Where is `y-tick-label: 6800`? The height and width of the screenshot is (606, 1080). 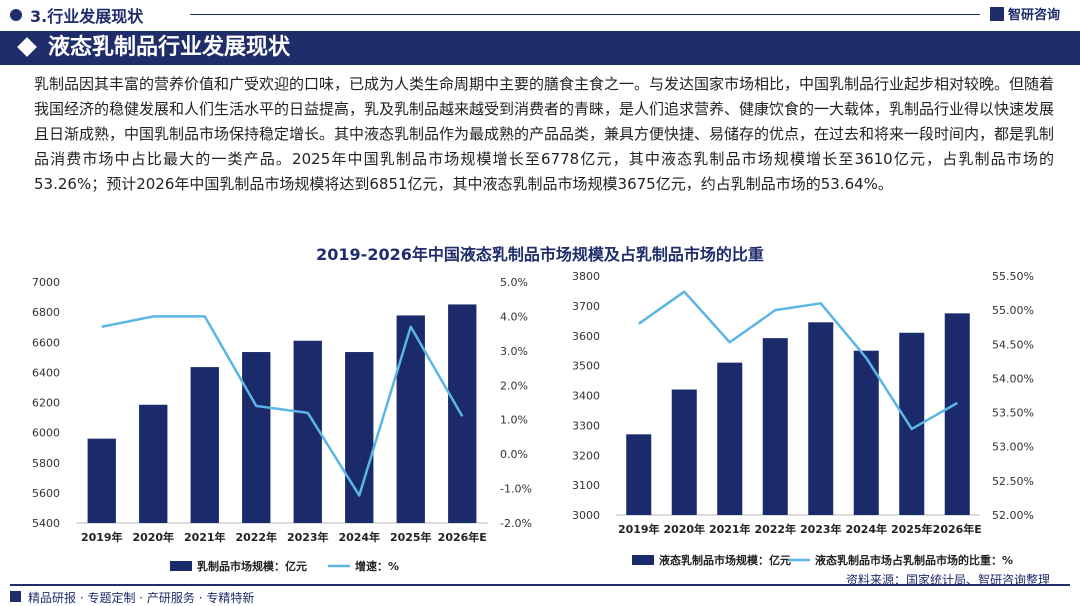 y-tick-label: 6800 is located at coordinates (46, 312).